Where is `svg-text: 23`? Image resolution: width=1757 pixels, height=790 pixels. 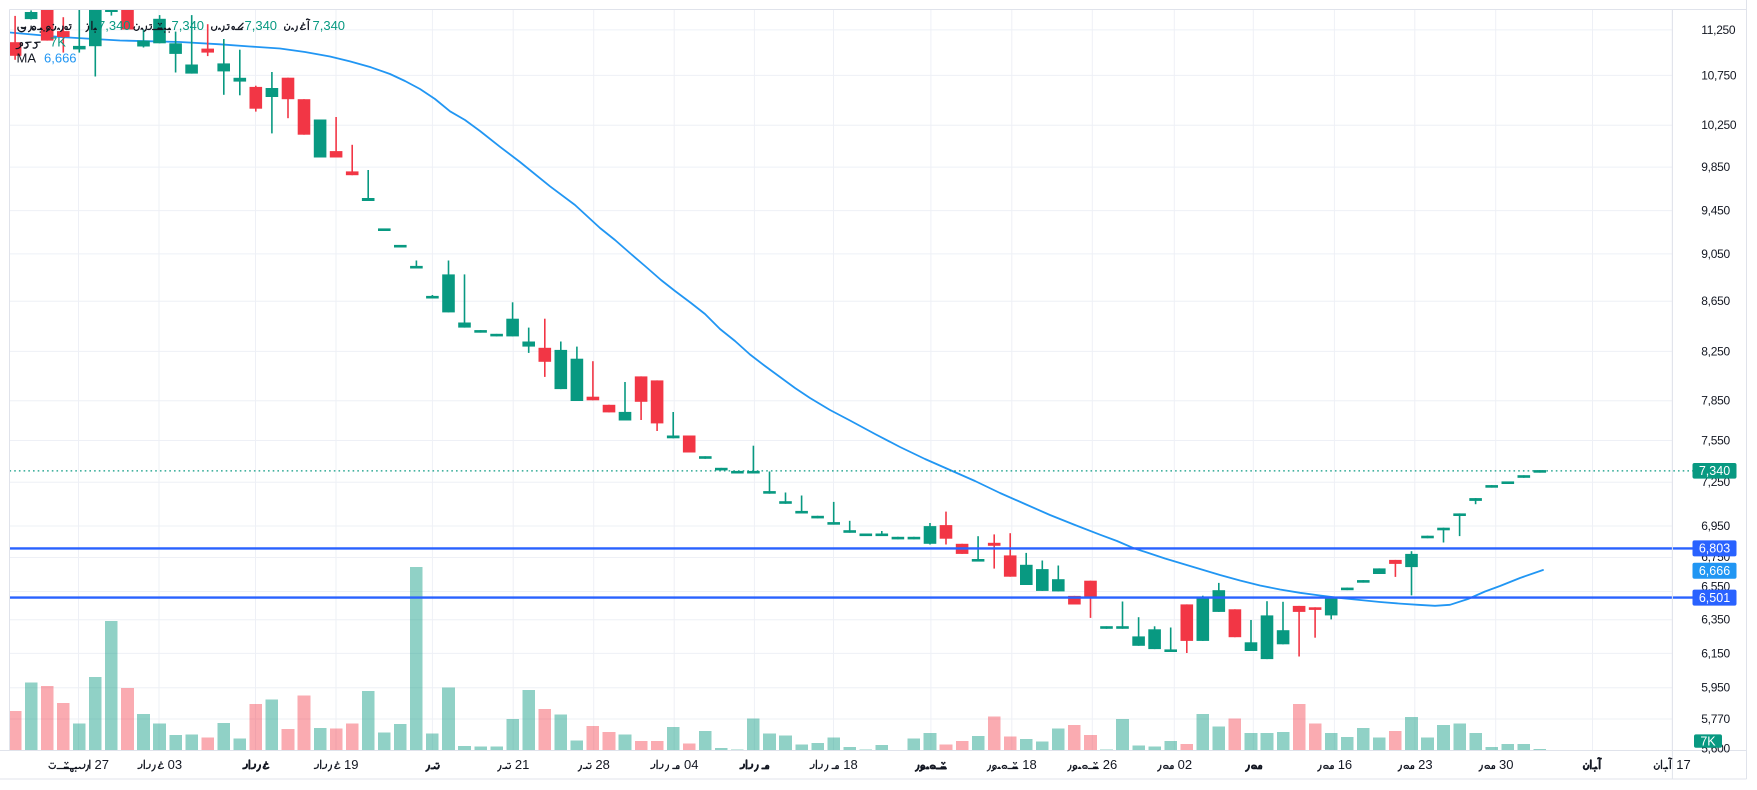
svg-text: 23 is located at coordinates (1425, 764).